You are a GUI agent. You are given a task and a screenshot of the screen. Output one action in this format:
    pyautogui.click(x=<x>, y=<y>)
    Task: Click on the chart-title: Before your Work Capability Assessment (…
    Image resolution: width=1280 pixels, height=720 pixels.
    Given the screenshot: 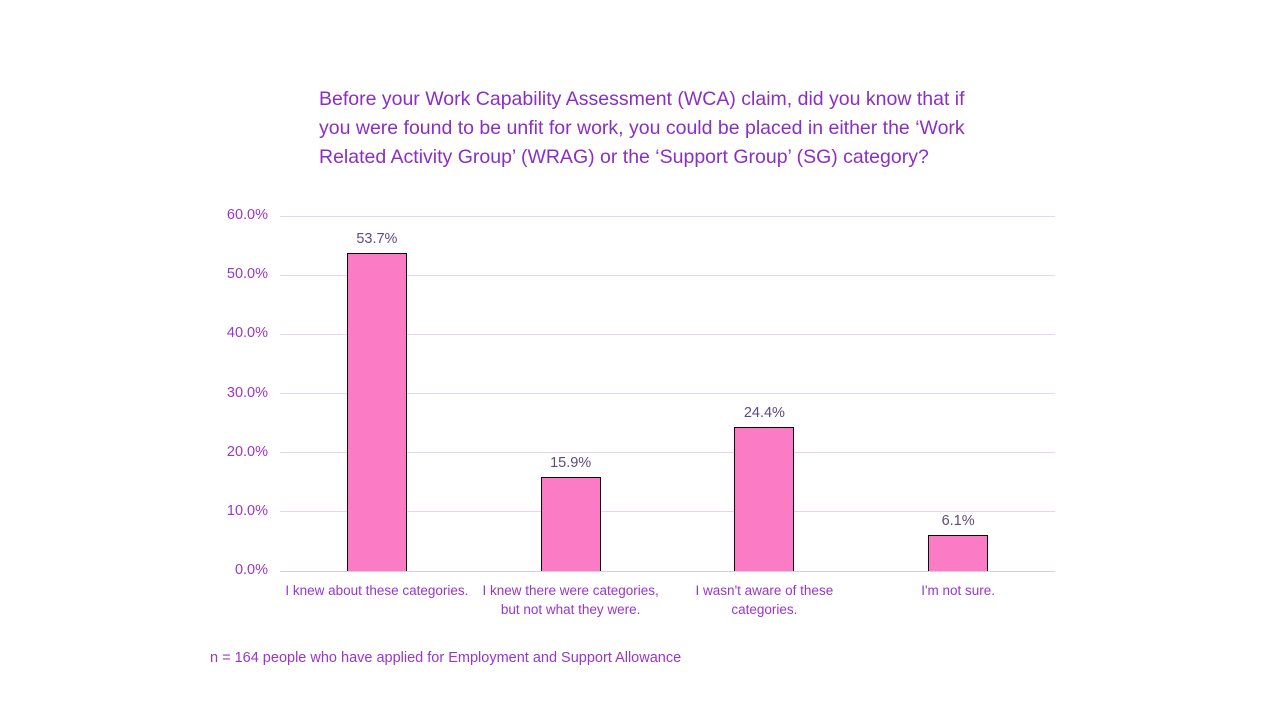 What is the action you would take?
    pyautogui.click(x=642, y=128)
    